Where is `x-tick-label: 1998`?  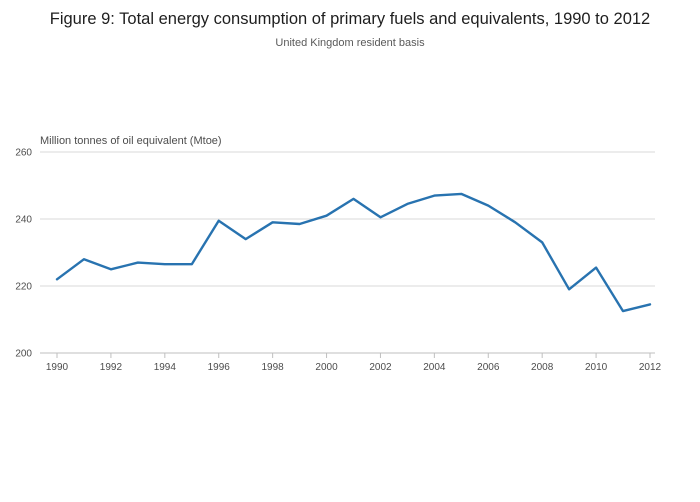
x-tick-label: 1998 is located at coordinates (273, 367).